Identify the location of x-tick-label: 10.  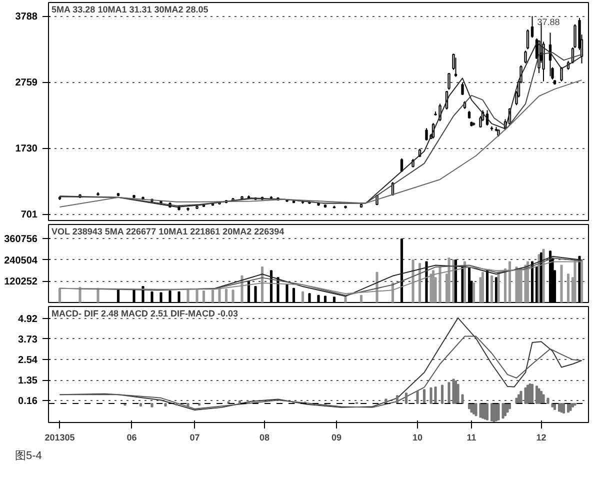
(417, 437).